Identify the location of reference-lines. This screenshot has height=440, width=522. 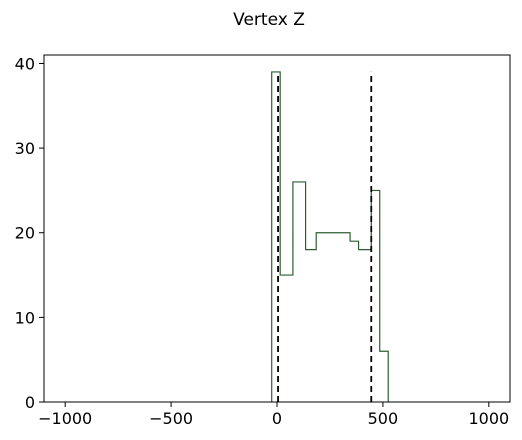
(325, 236).